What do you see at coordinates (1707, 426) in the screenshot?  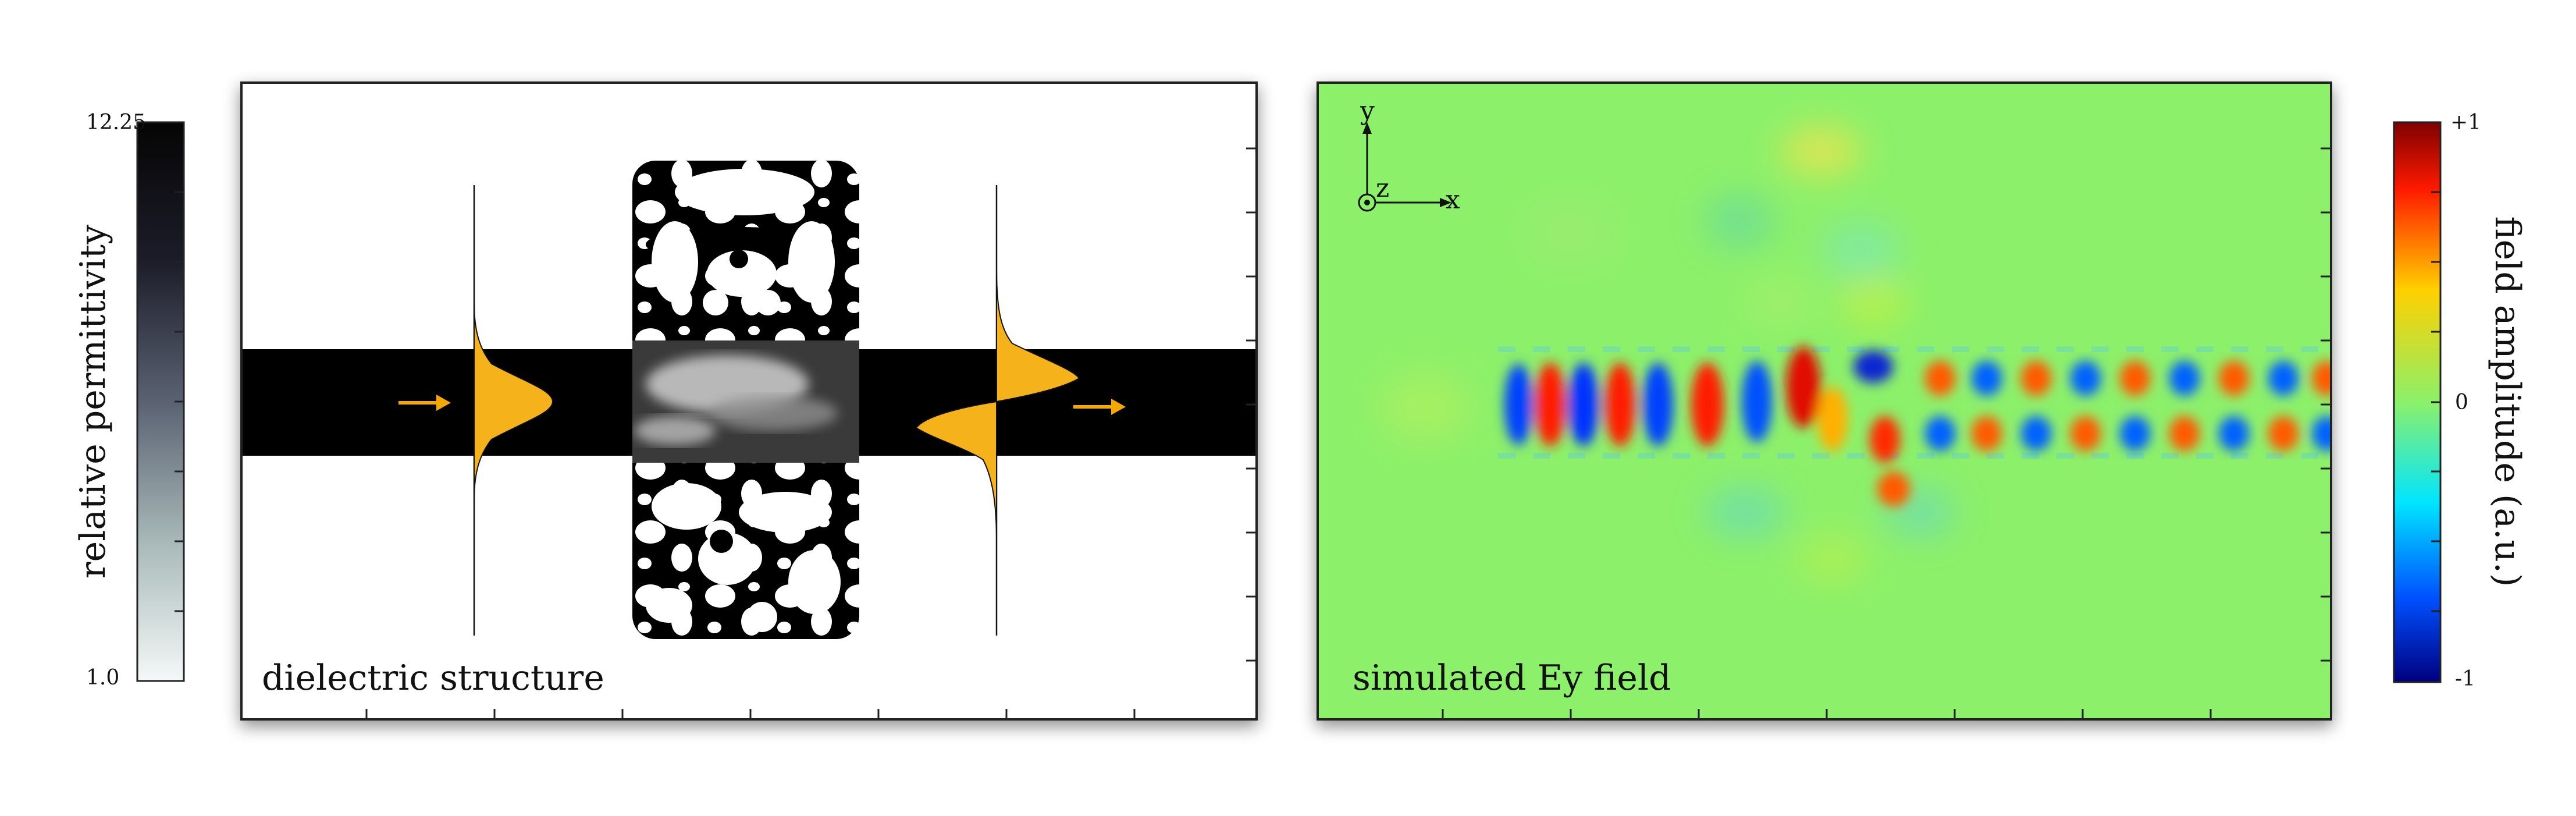 I see `input-mode-field-lobes` at bounding box center [1707, 426].